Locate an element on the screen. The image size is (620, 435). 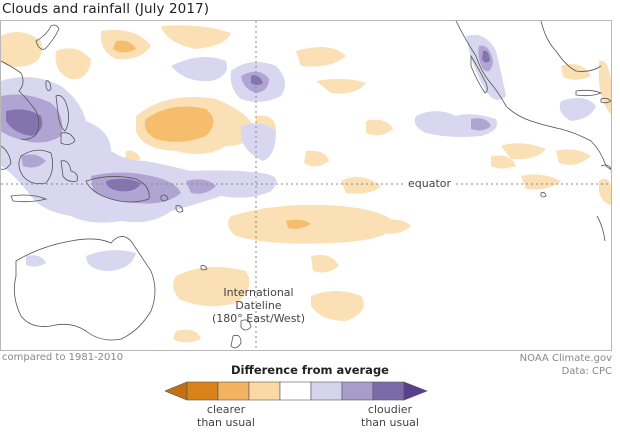
dateline-label-line2: Dateline is located at coordinates (258, 305).